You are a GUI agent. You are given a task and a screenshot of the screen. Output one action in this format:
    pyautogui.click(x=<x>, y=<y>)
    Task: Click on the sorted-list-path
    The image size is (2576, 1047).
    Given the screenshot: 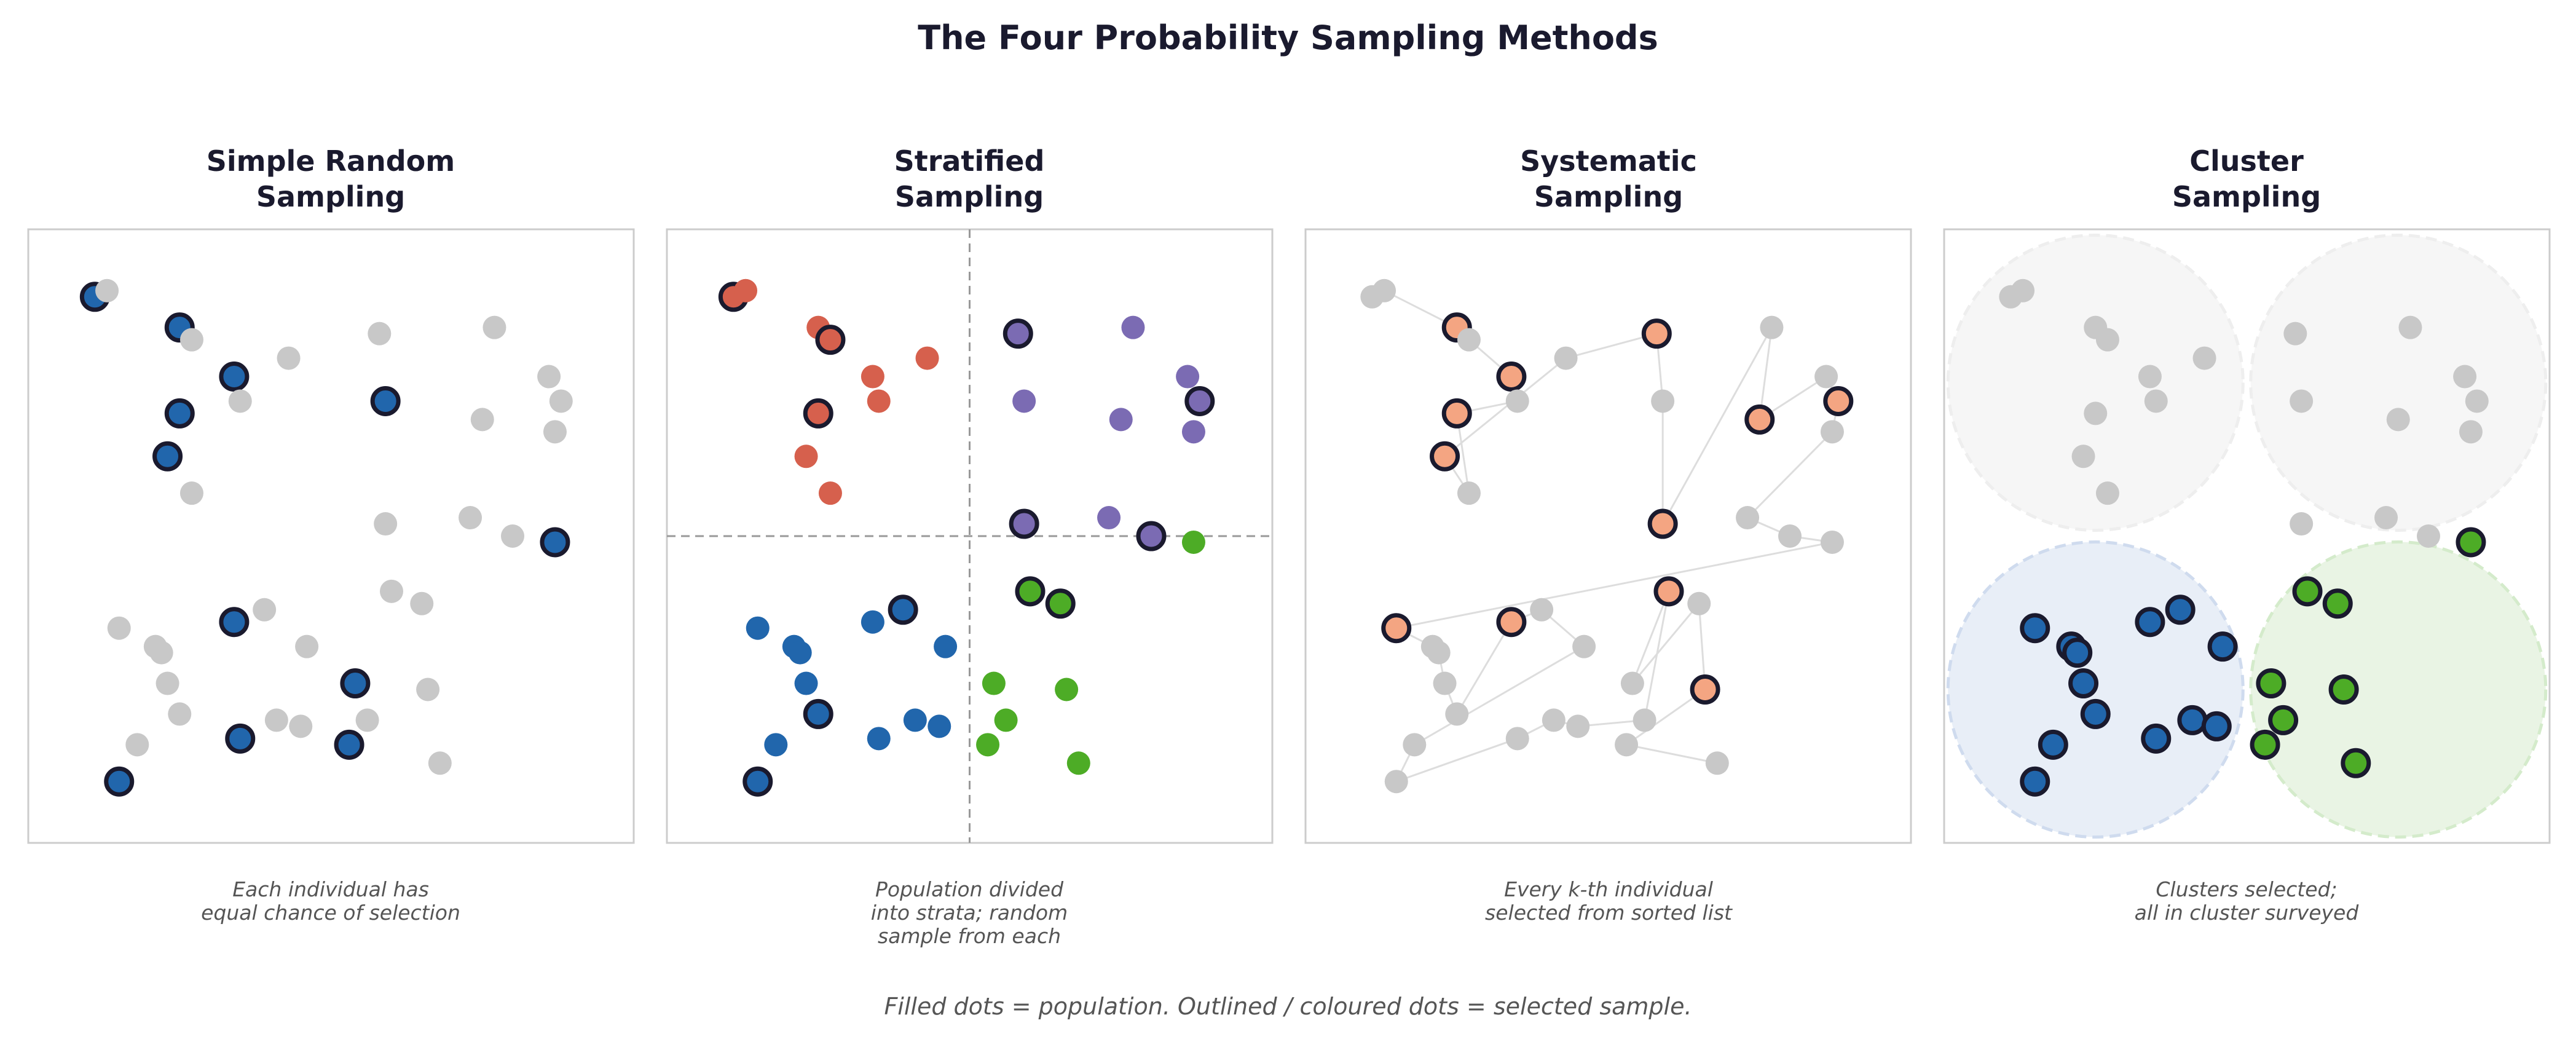 What is the action you would take?
    pyautogui.click(x=1606, y=536)
    